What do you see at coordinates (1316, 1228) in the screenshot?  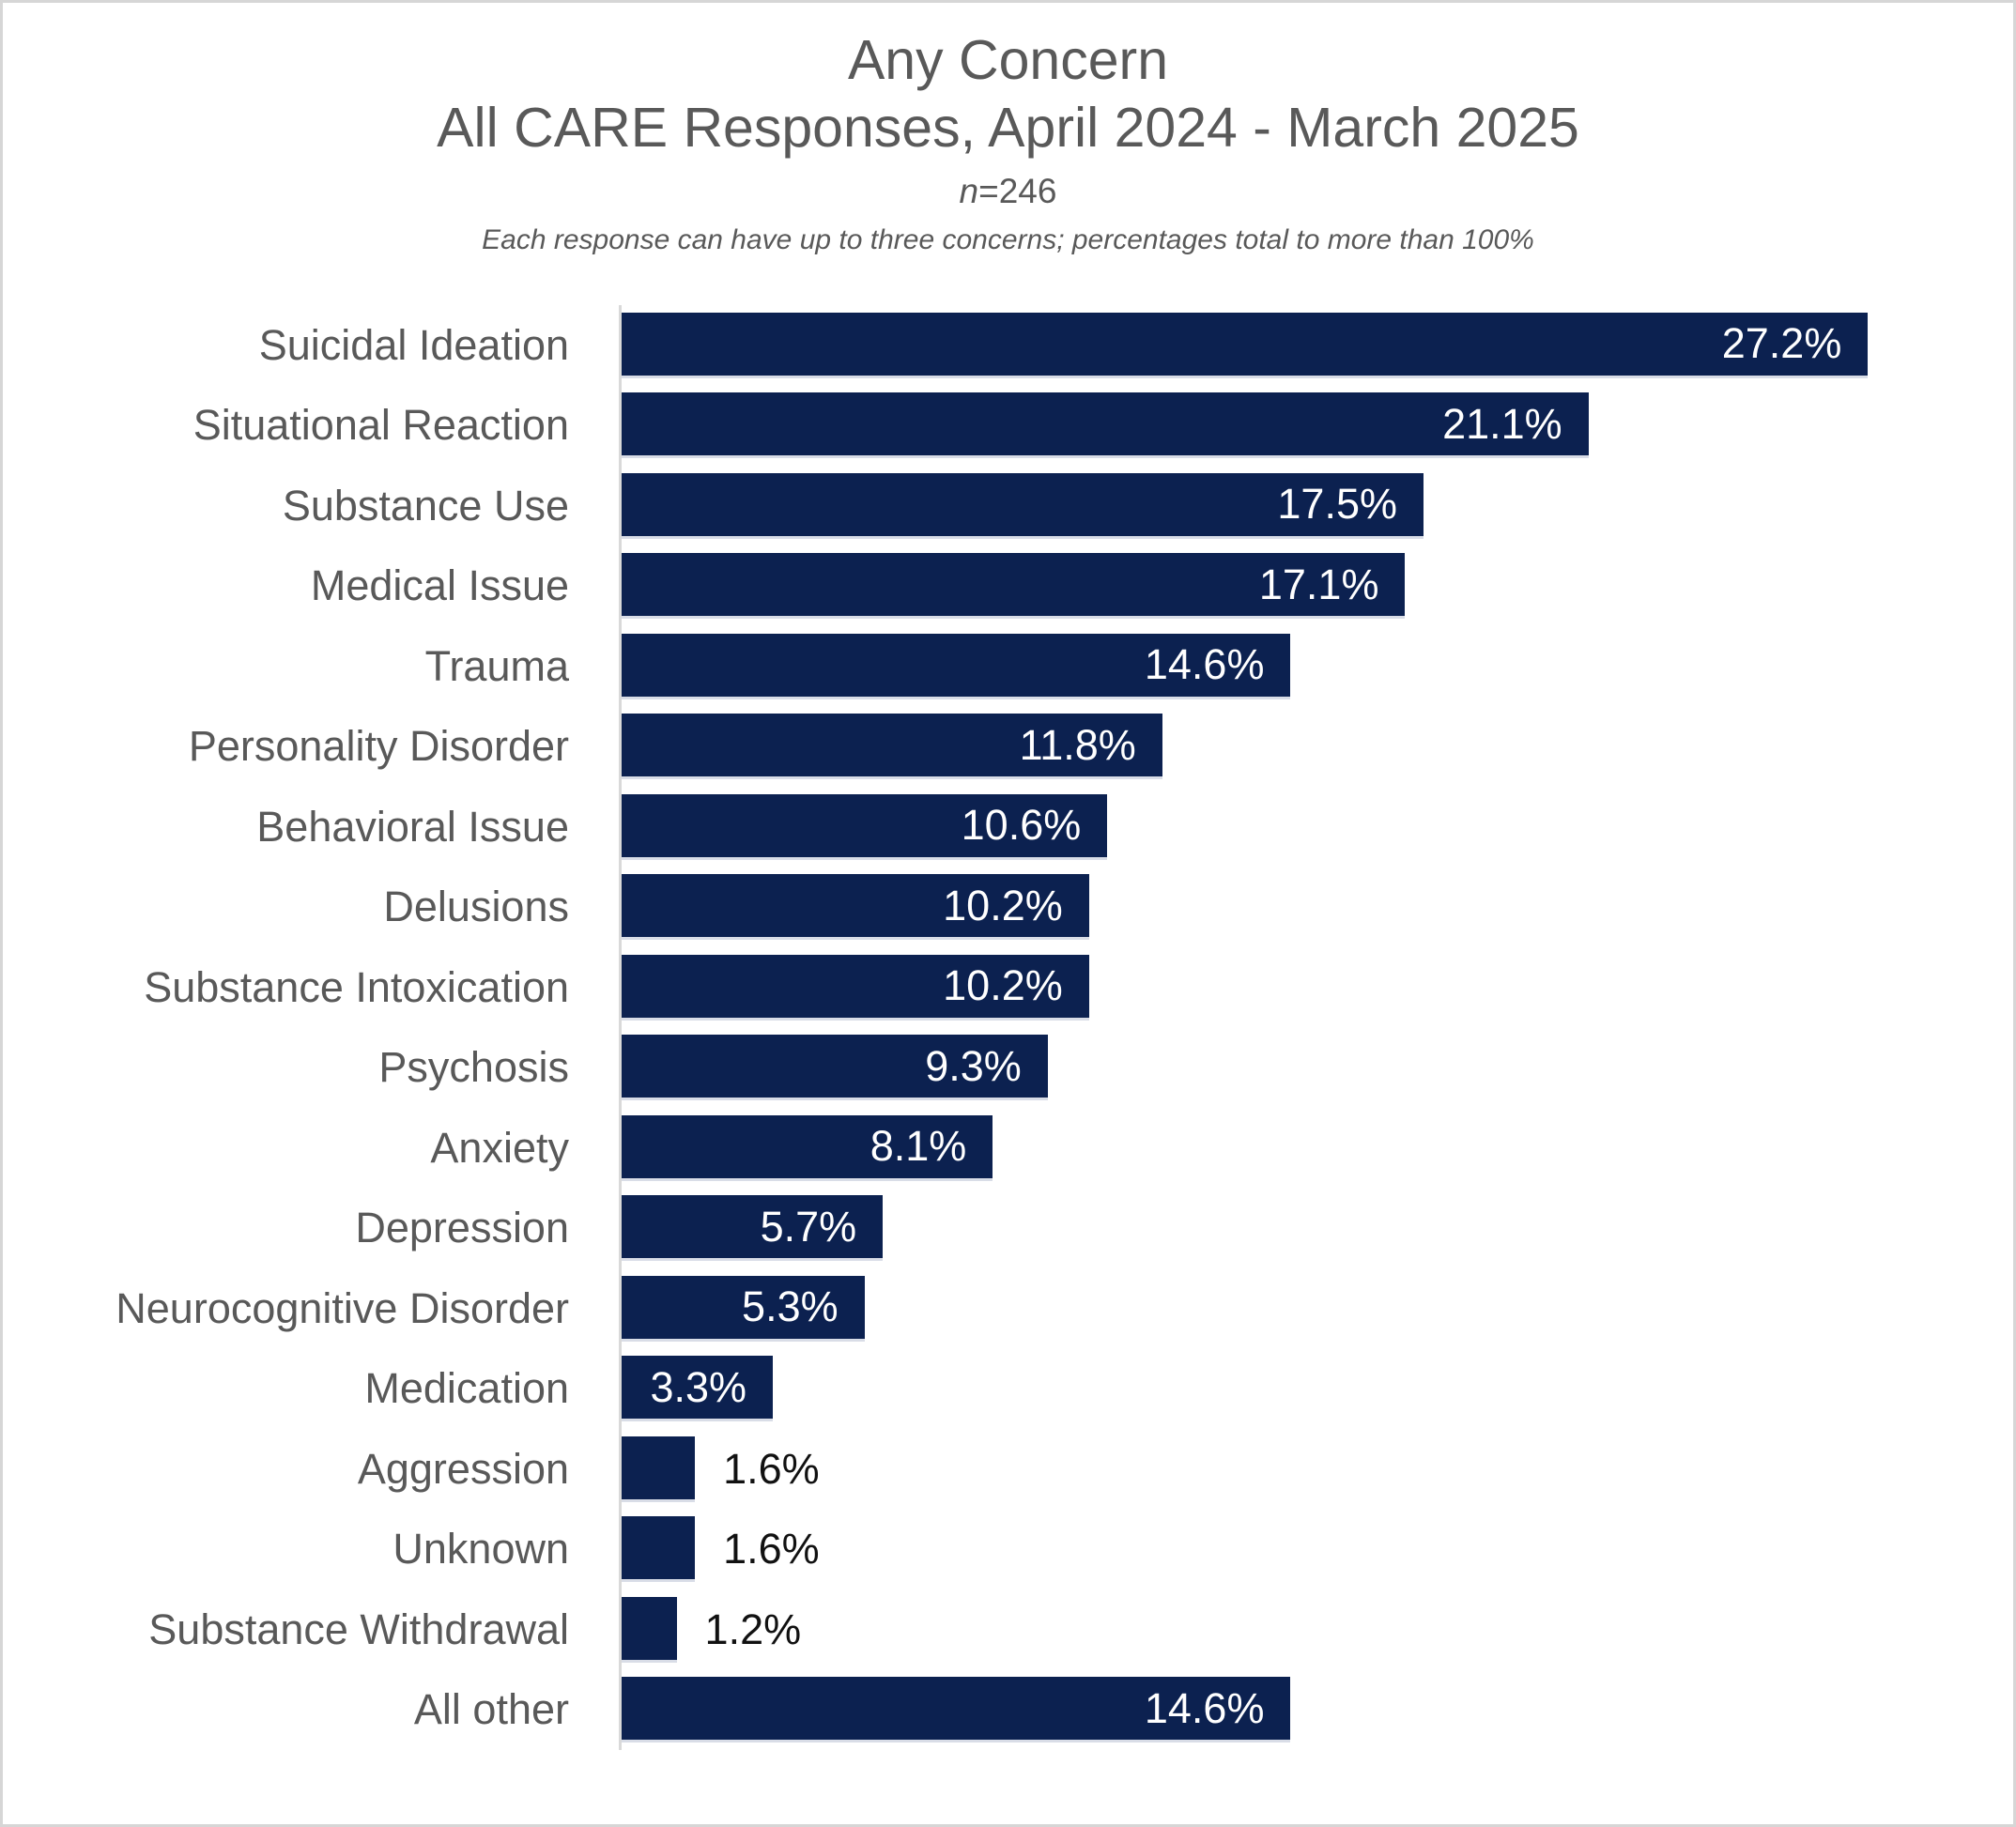 I see `bar-track: 5.7%` at bounding box center [1316, 1228].